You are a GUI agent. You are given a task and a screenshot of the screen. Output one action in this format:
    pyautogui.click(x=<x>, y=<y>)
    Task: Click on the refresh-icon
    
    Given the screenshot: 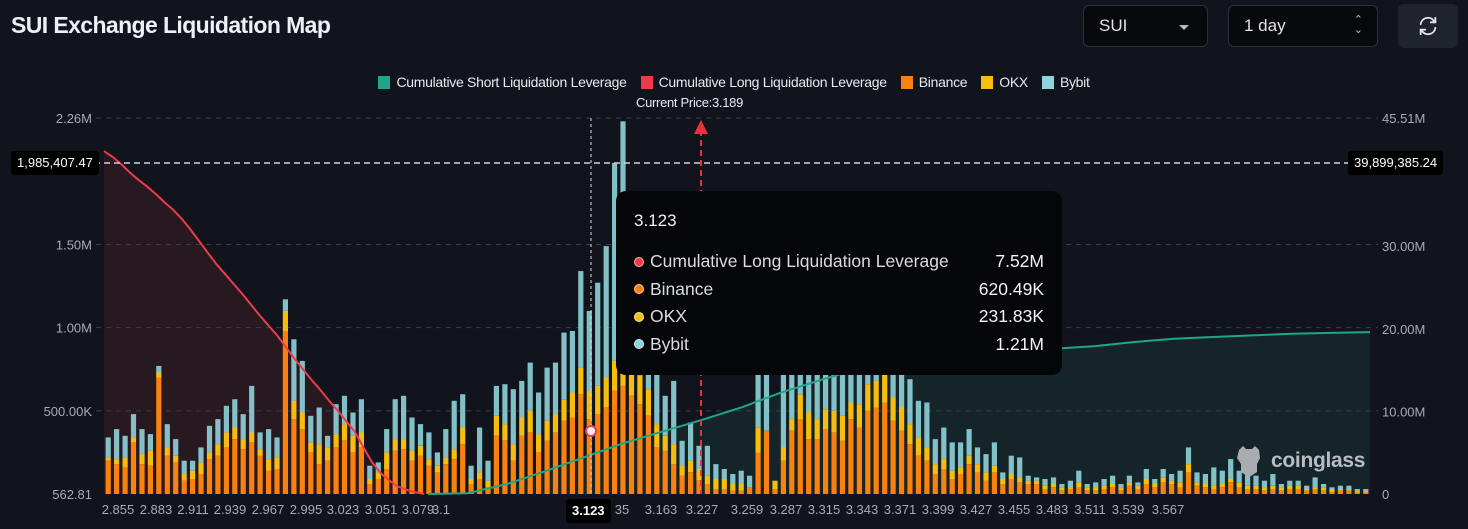 What is the action you would take?
    pyautogui.click(x=1428, y=26)
    